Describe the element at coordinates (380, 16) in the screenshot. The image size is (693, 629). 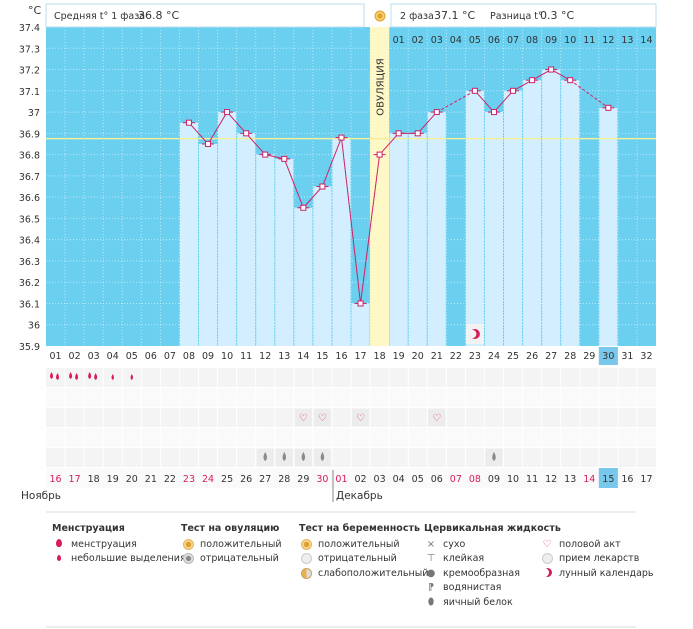
I see `ovulation-test-positive-icon-core` at that location.